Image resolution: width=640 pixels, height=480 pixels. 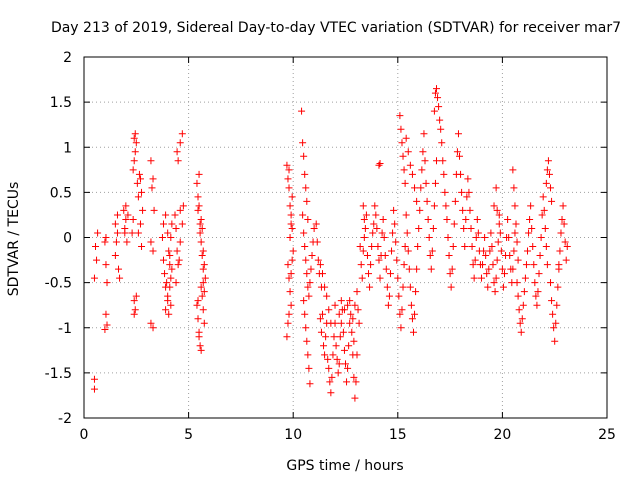 What do you see at coordinates (67, 58) in the screenshot?
I see `y-tick-label: 2` at bounding box center [67, 58].